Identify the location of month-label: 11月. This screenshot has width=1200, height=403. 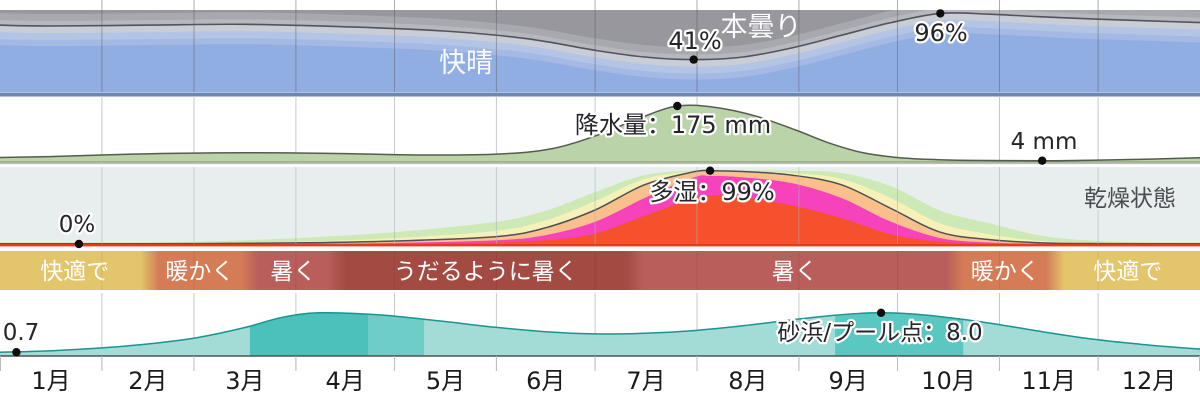
(1049, 381).